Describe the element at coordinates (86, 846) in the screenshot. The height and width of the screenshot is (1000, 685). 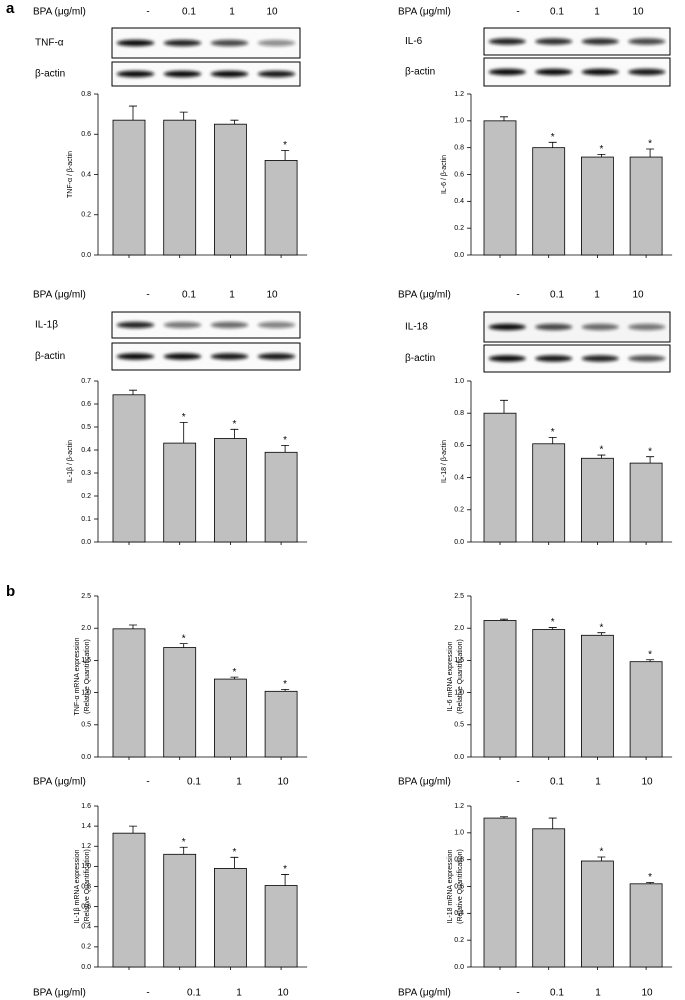
I see `y-tick-label: 1.2` at that location.